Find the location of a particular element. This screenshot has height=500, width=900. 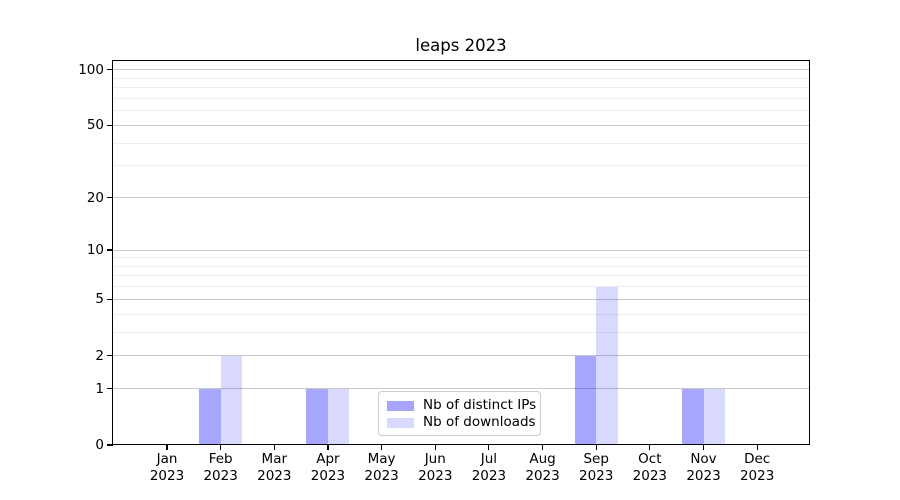

y-tick-label: 100 is located at coordinates (91, 69).